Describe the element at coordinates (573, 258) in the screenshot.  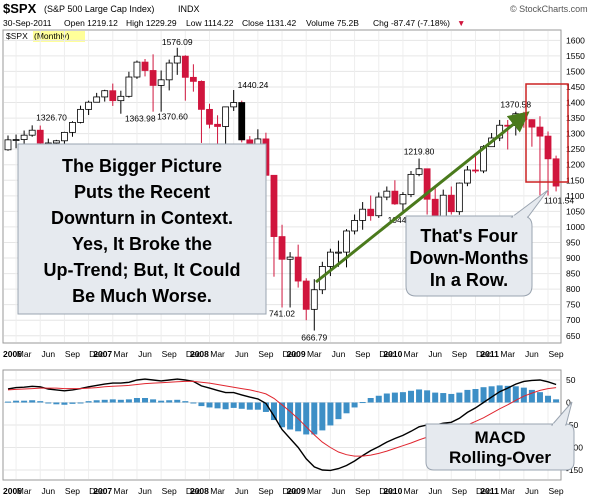
I see `price-ytick-label: 900` at that location.